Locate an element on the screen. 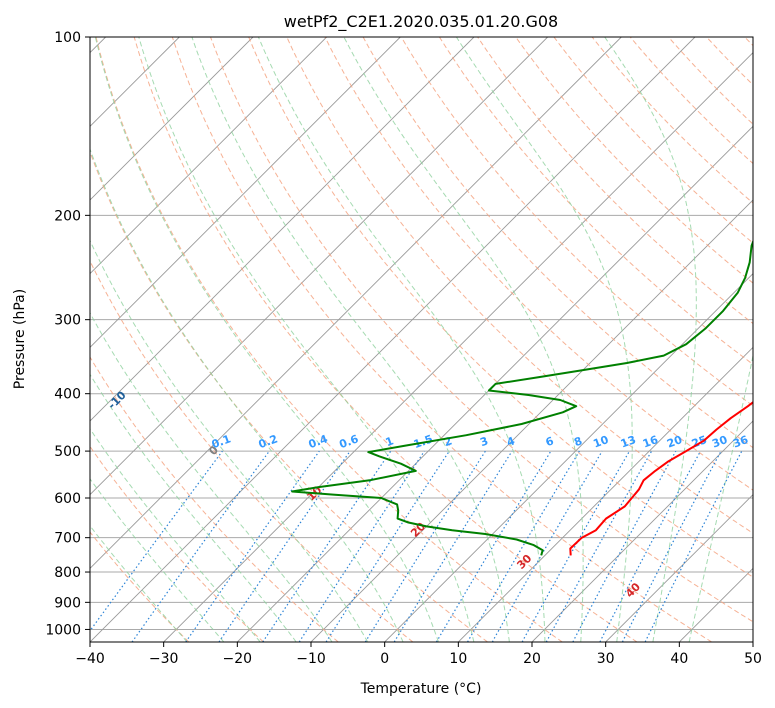 Image resolution: width=775 pixels, height=708 pixels. y-axis-ticks: 1000 900 800 700 600 500 400 300 200 100 is located at coordinates (67, 334).